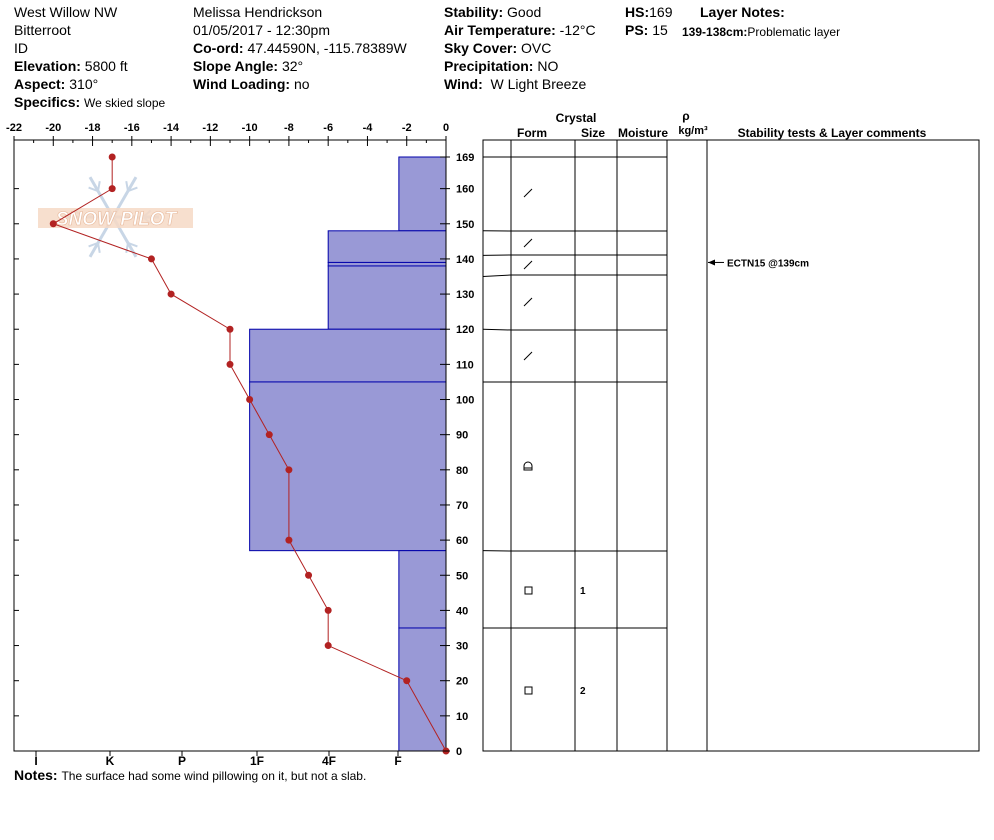 Image resolution: width=994 pixels, height=840 pixels. I want to click on header-rho: ρ, so click(685, 116).